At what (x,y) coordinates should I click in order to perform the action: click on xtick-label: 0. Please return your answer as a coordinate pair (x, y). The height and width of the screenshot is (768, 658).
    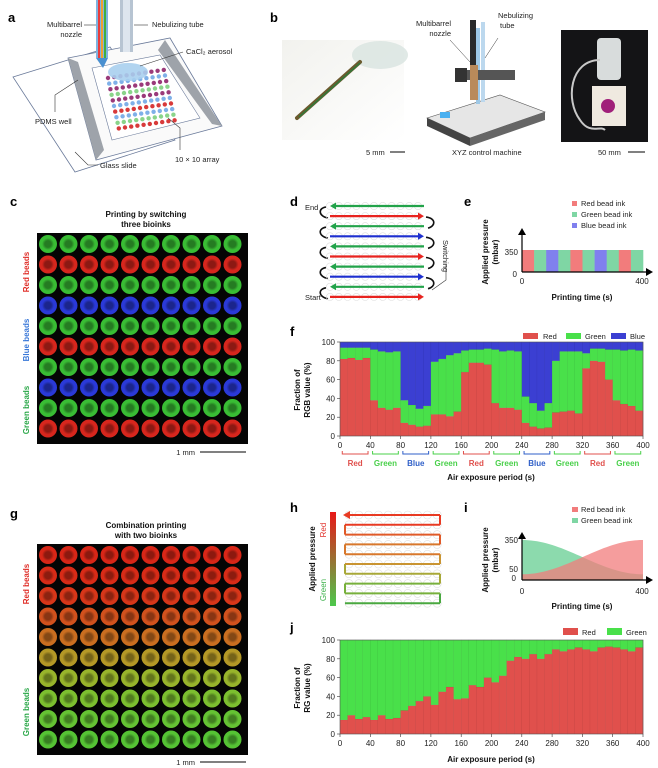
    Looking at the image, I should click on (340, 445).